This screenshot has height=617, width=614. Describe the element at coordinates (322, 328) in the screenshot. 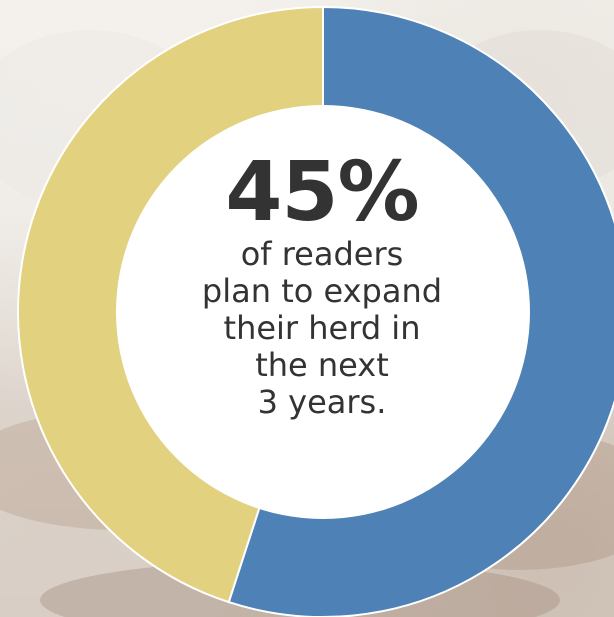

I see `caption-line-3: their herd in` at that location.